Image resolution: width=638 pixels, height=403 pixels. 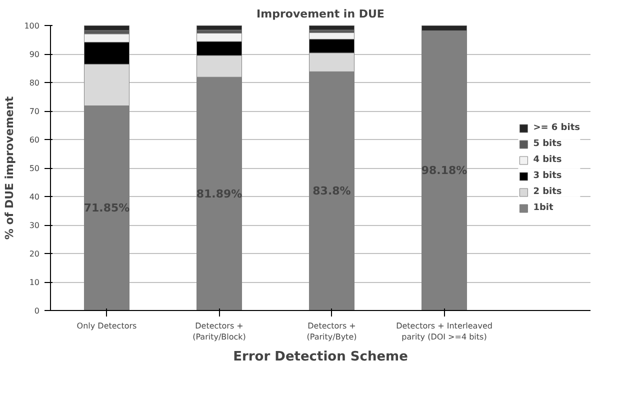 What do you see at coordinates (37, 311) in the screenshot?
I see `y-tick-label: 0` at bounding box center [37, 311].